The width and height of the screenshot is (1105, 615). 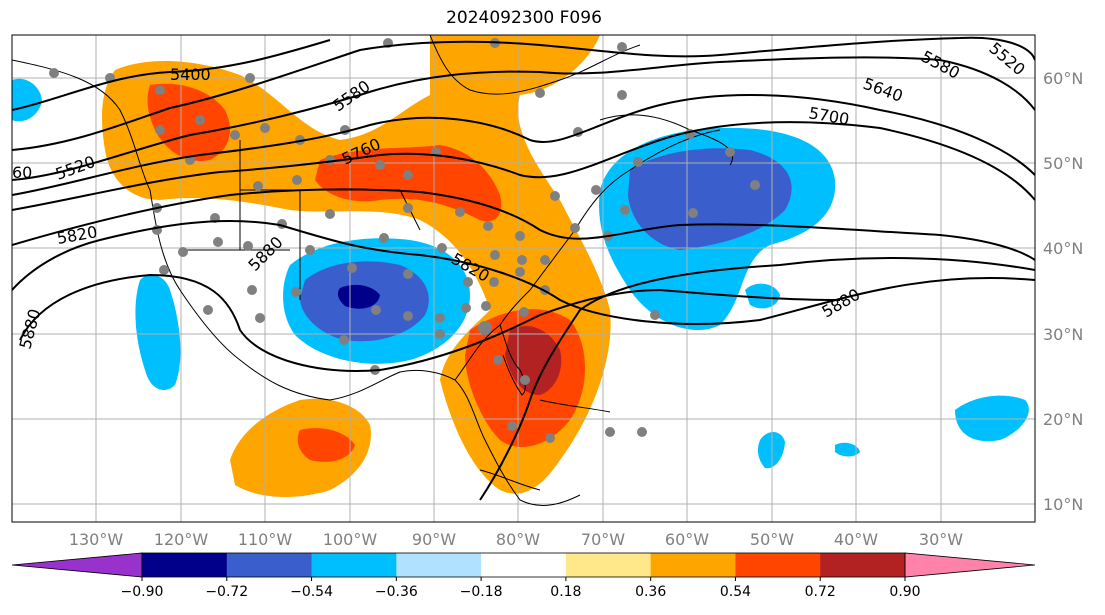 What do you see at coordinates (226, 592) in the screenshot?
I see `colorbar-tick-label: −0.72` at bounding box center [226, 592].